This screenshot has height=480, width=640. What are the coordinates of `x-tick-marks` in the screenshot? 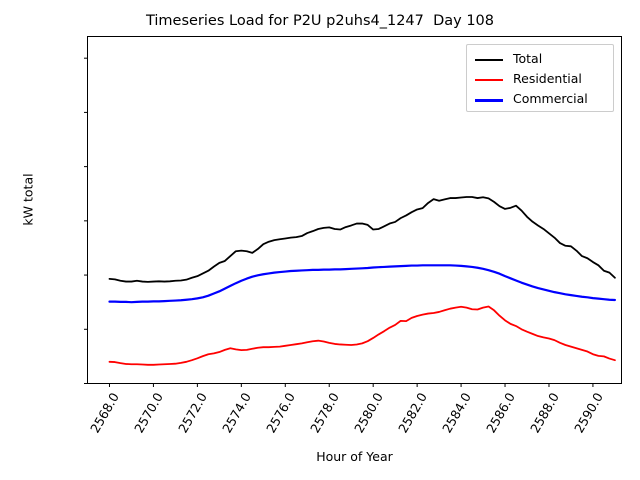 It's located at (351, 385).